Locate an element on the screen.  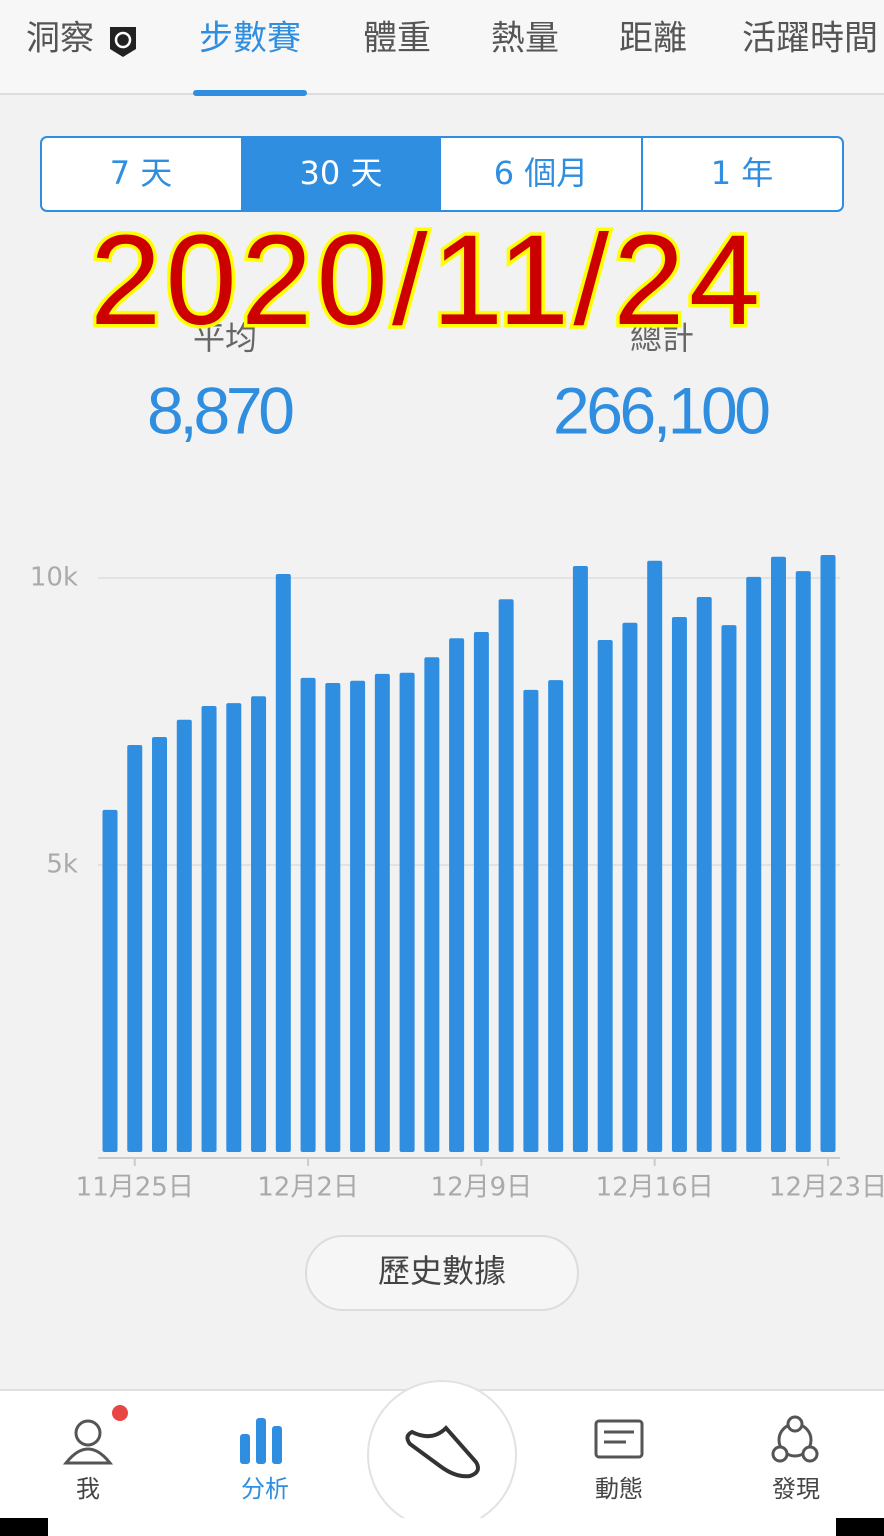
tab-bar is located at coordinates (442, 47).